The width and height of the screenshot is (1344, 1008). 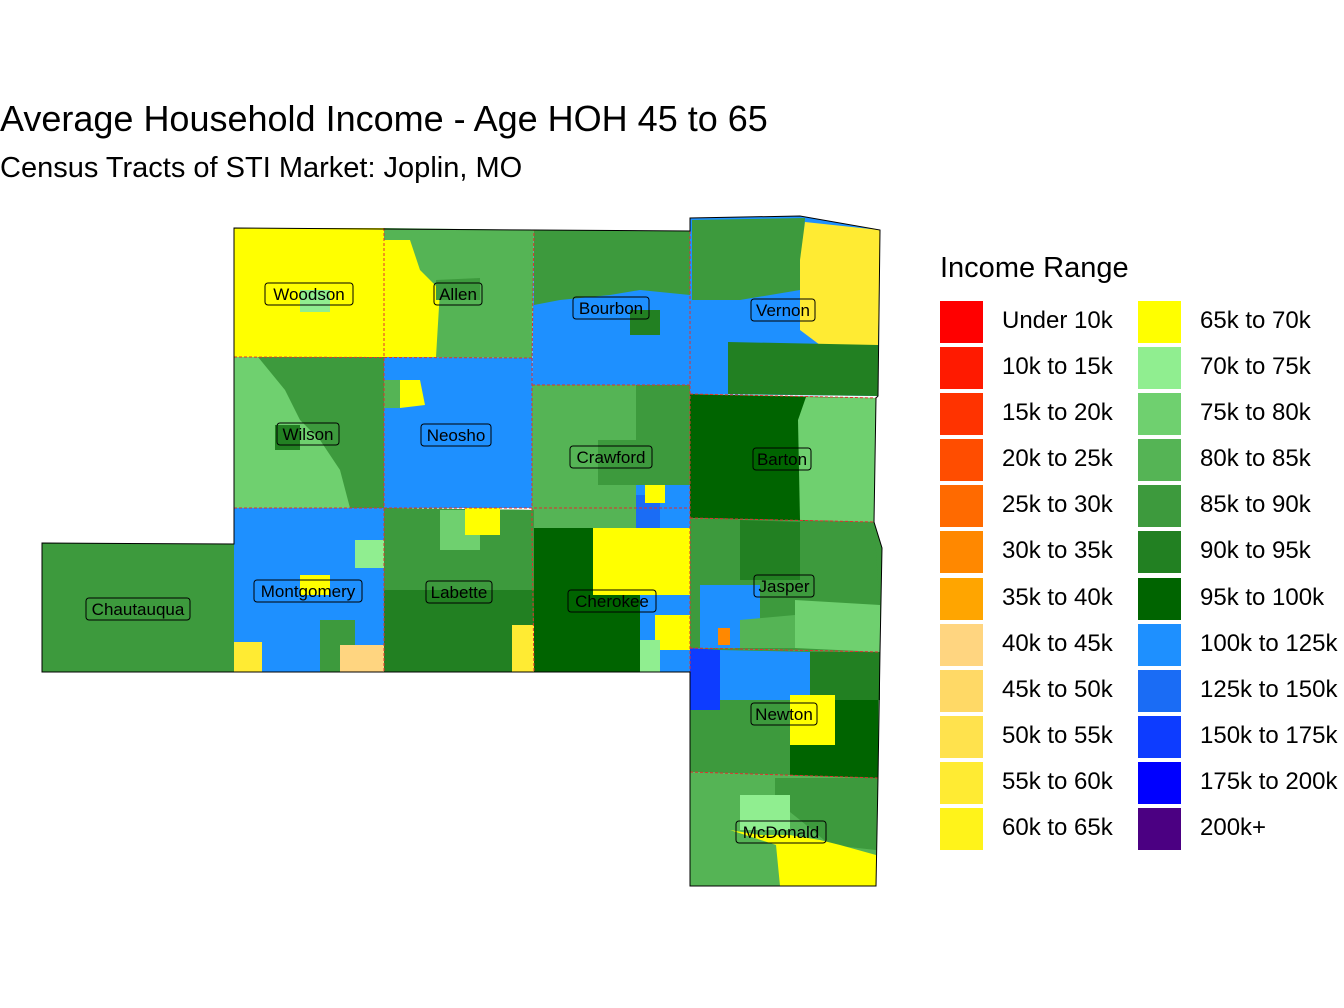 I want to click on svg-text: Cherokee, so click(x=612, y=601).